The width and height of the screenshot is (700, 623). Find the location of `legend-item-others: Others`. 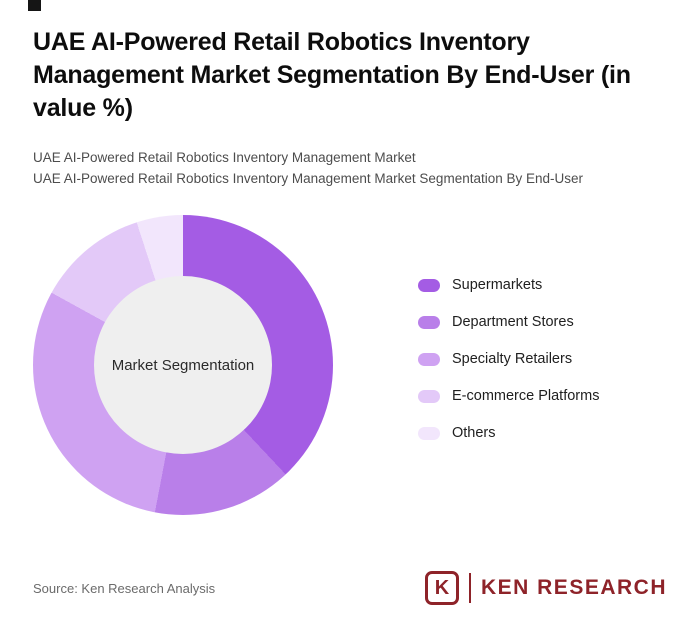

legend-item-others: Others is located at coordinates (508, 433).